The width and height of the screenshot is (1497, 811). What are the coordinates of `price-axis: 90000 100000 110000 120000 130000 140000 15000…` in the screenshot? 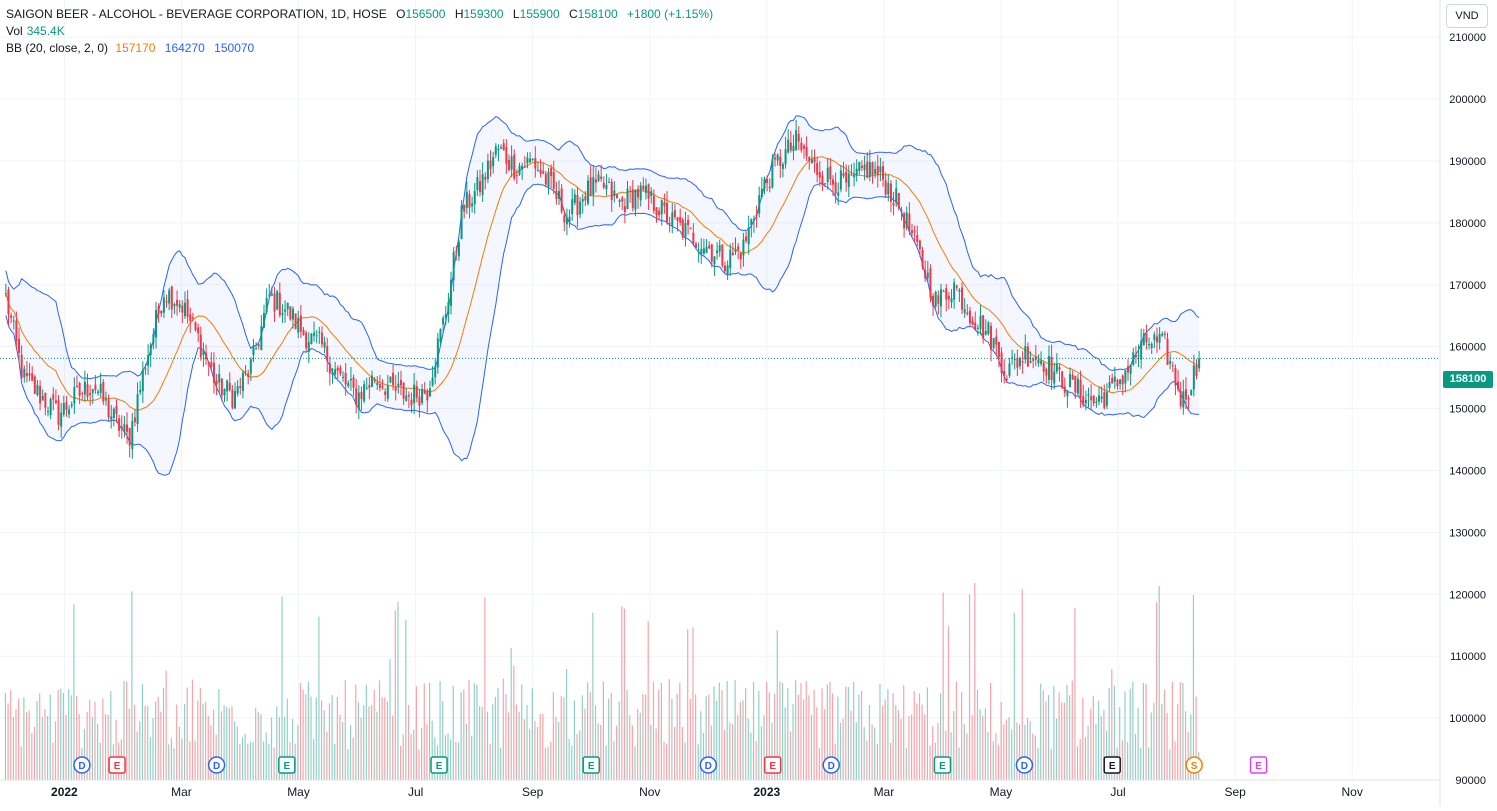 It's located at (1462, 403).